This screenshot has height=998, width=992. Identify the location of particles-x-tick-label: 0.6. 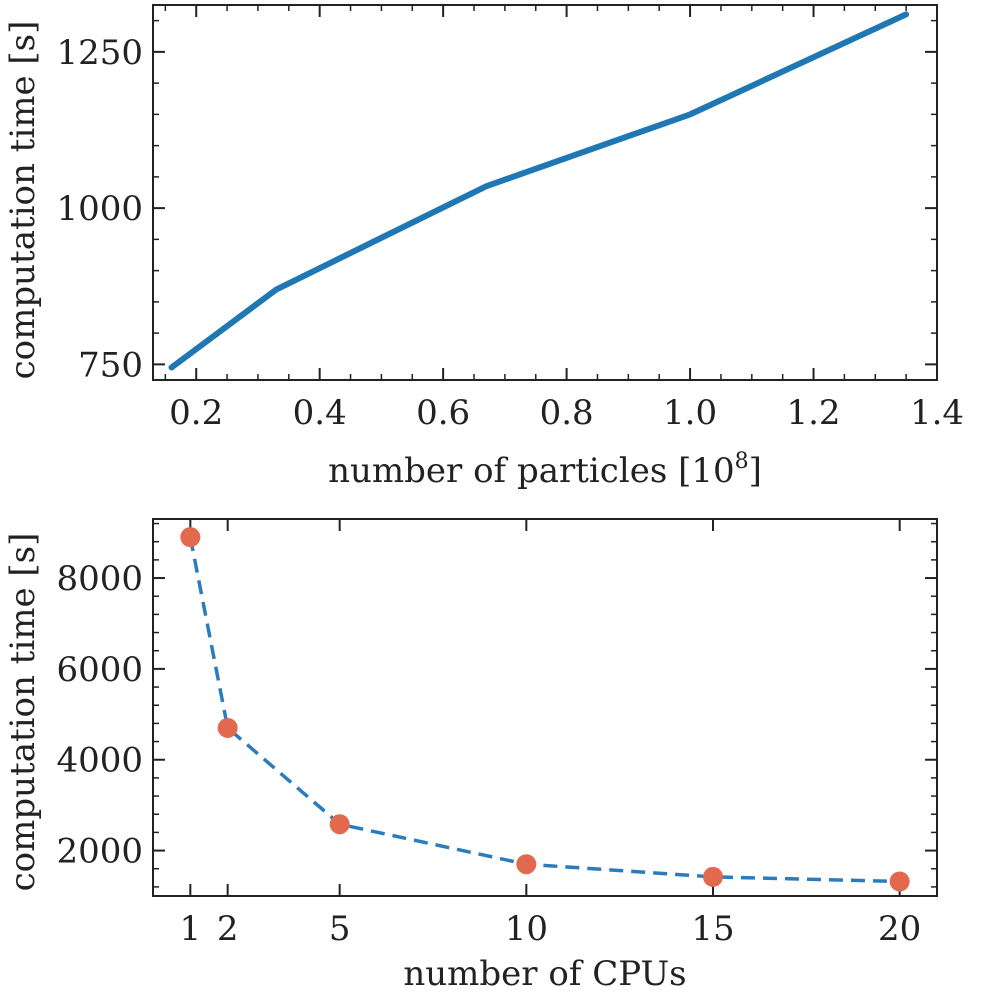
(443, 413).